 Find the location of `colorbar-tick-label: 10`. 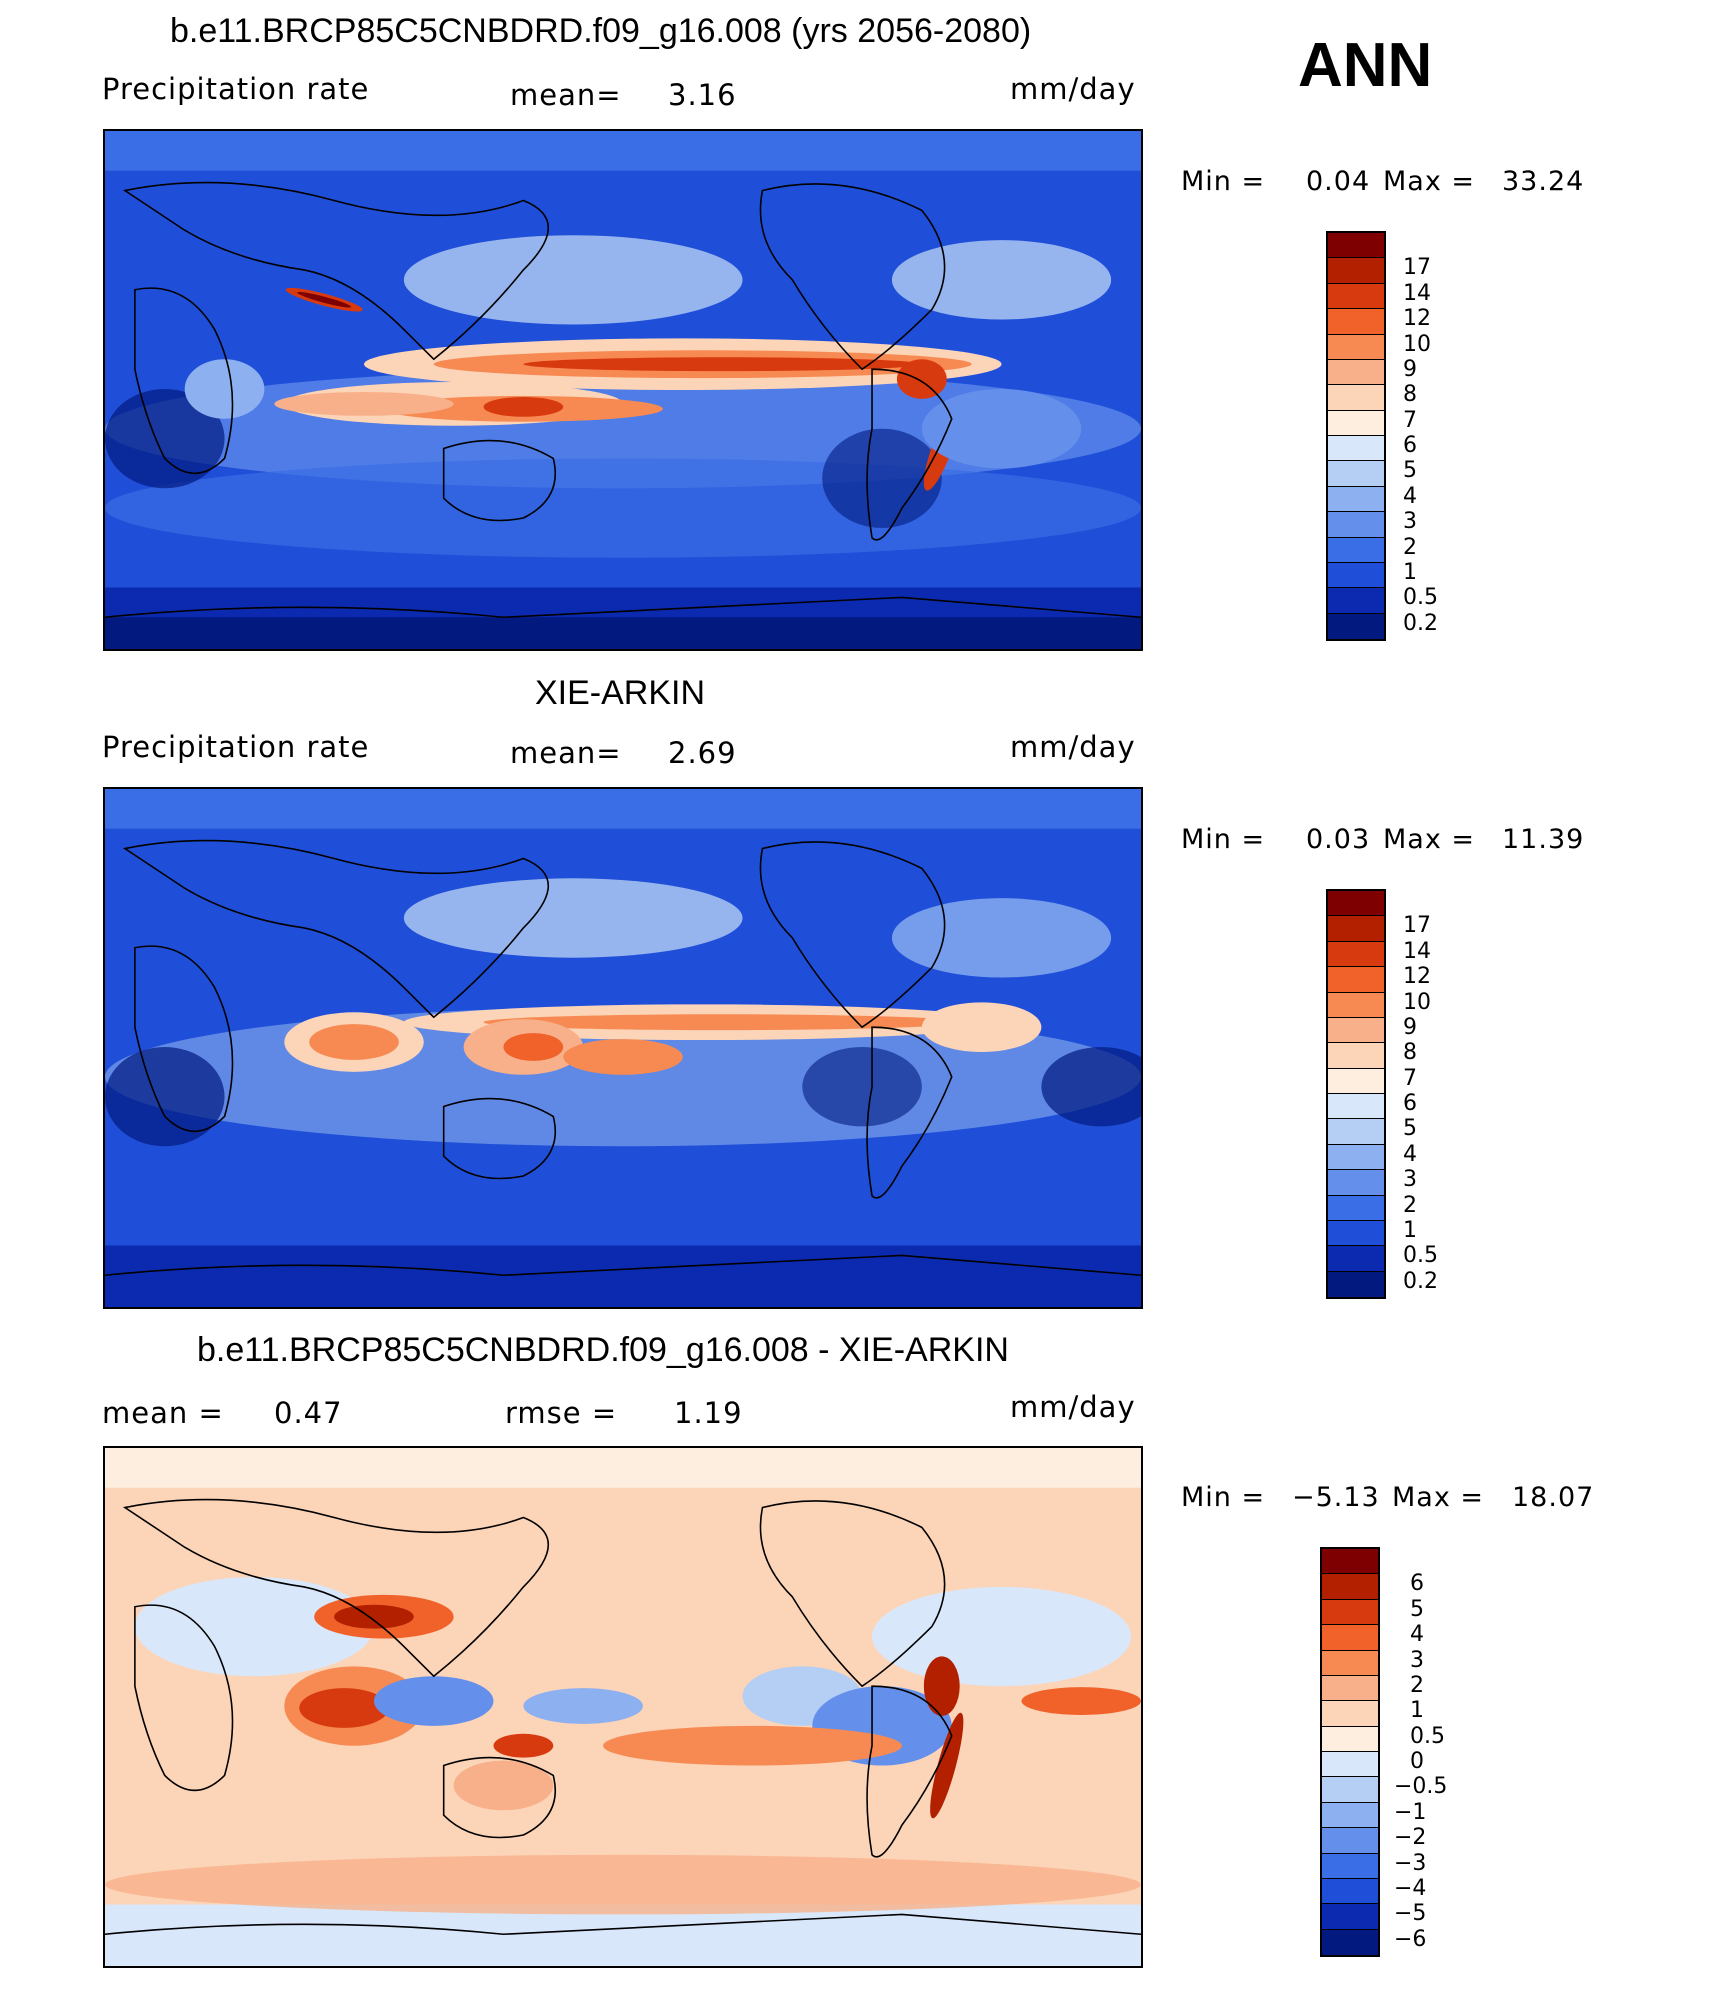

colorbar-tick-label: 10 is located at coordinates (1417, 344).